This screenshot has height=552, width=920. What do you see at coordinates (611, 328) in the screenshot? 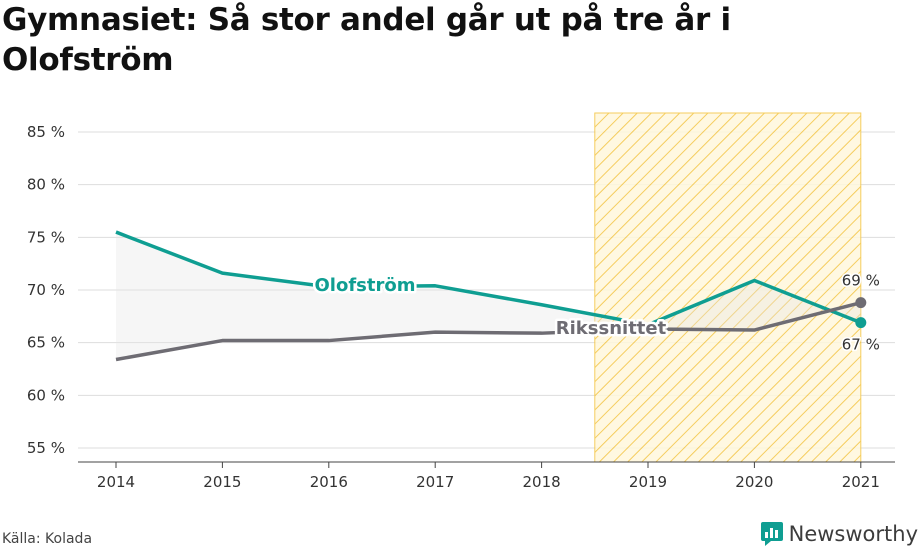
I see `series-label: Rikssnittet` at bounding box center [611, 328].